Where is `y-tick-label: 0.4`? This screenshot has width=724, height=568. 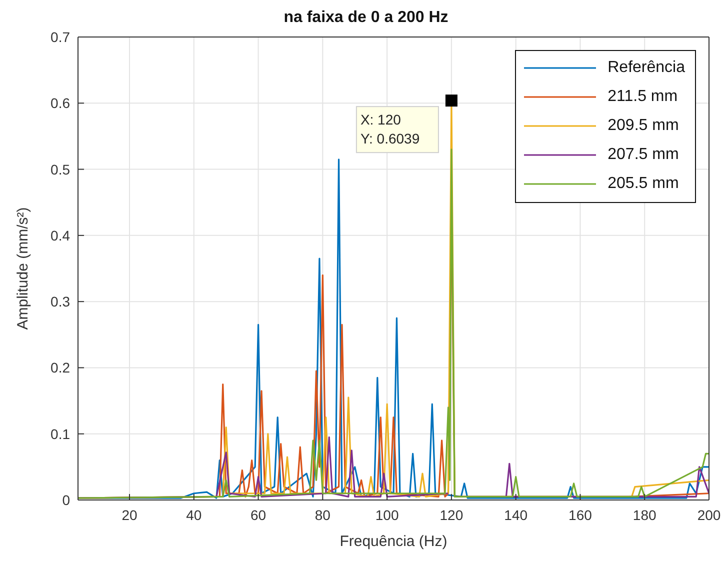 y-tick-label: 0.4 is located at coordinates (60, 235).